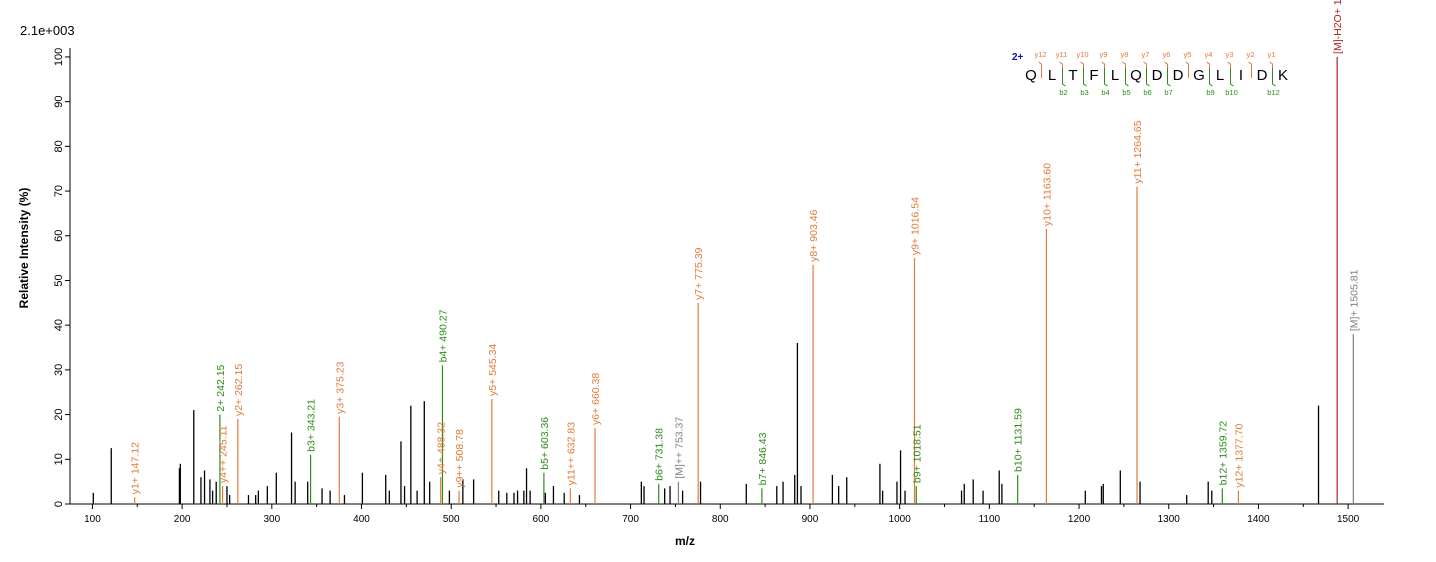 This screenshot has height=562, width=1436. Describe the element at coordinates (1018, 57) in the screenshot. I see `charge-state-label: 2+` at that location.